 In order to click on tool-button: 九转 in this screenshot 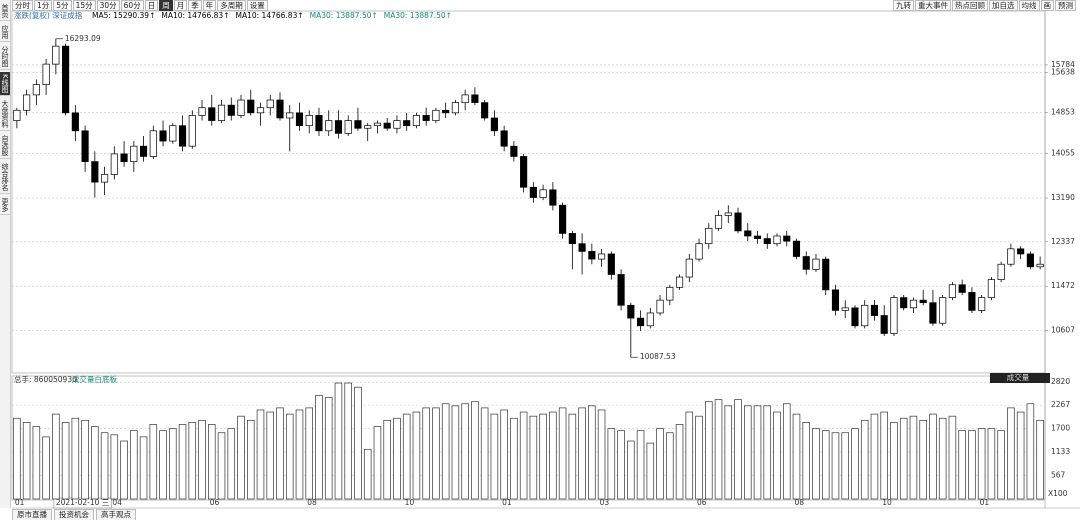, I will do `click(903, 5)`.